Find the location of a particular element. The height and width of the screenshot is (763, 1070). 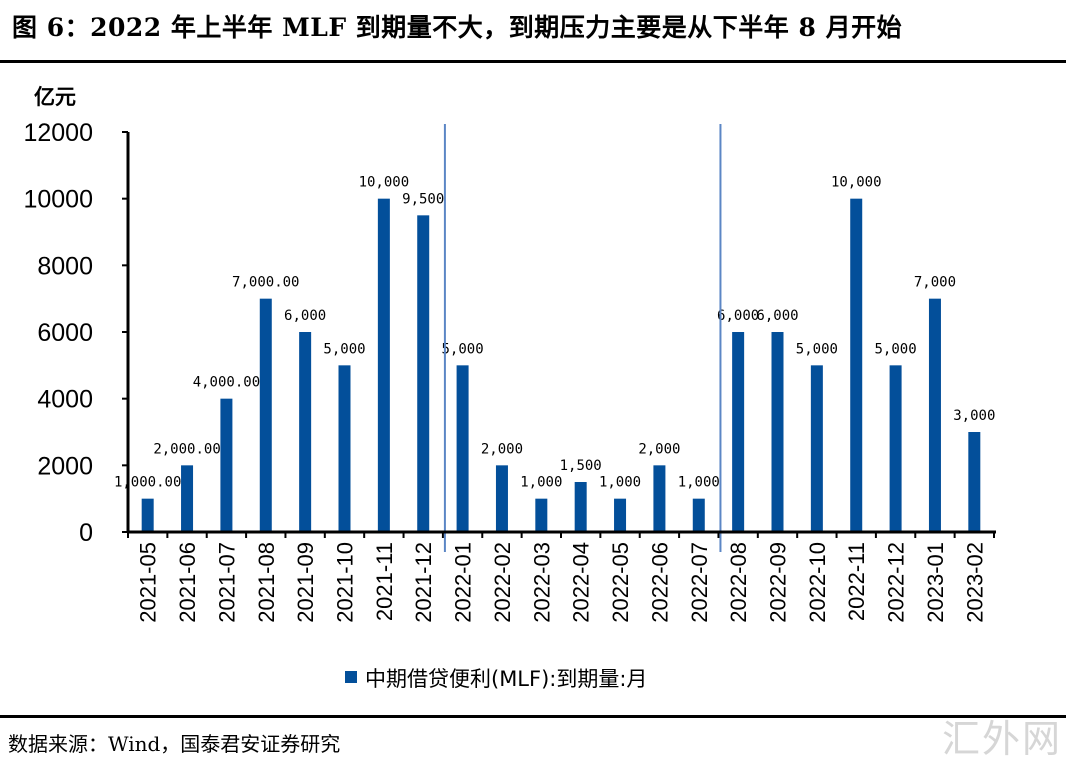

x-tick-label: 2021-05 is located at coordinates (148, 582).